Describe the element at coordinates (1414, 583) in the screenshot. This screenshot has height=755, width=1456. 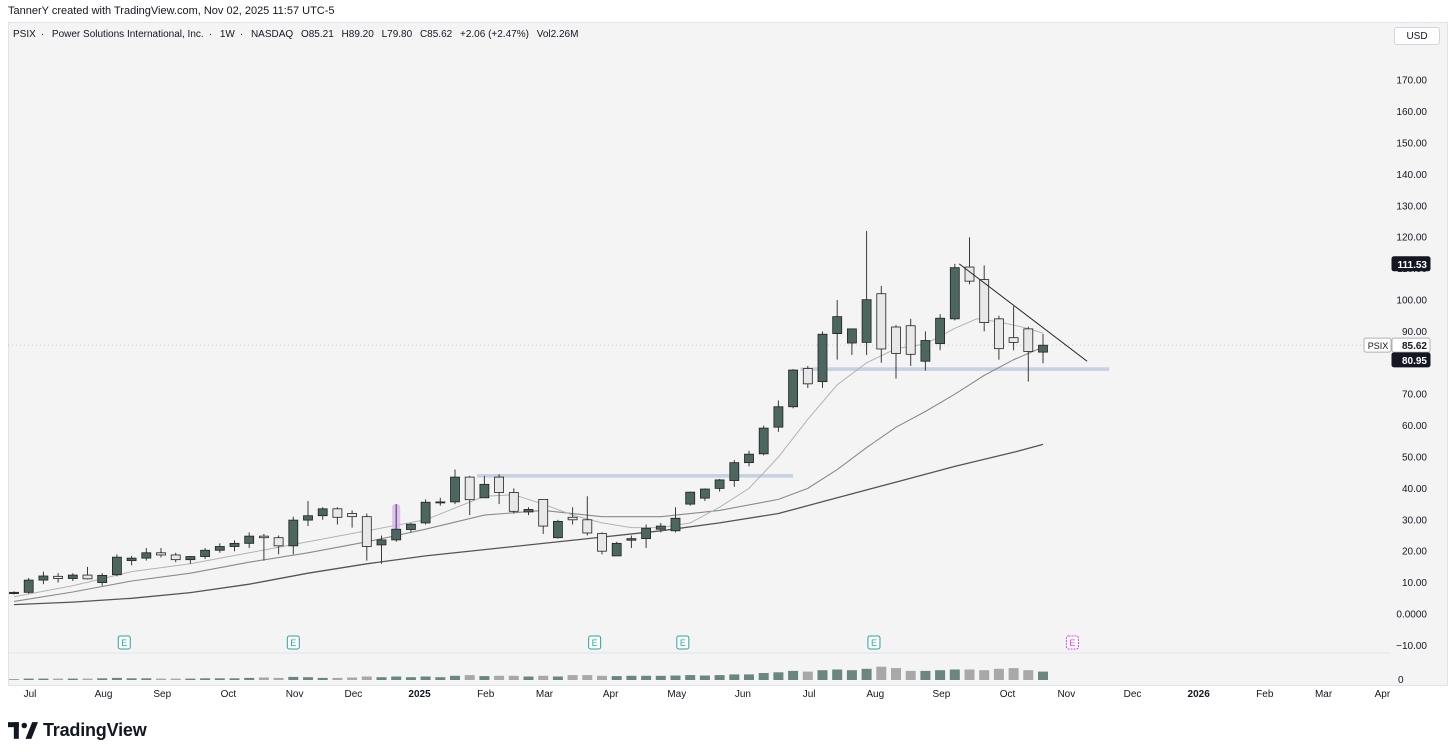
I see `y-axis-tick-label: 10.00` at that location.